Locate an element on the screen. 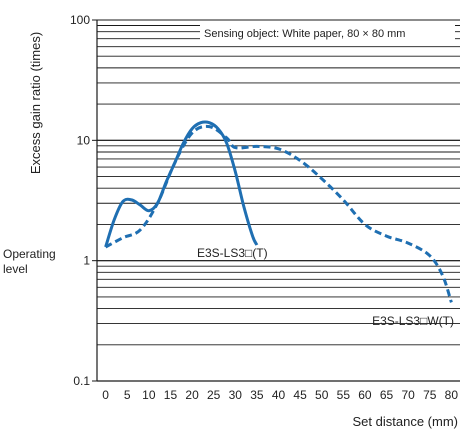 Image resolution: width=465 pixels, height=431 pixels. y-axis-title: Excess gain ratio (times) is located at coordinates (35, 103).